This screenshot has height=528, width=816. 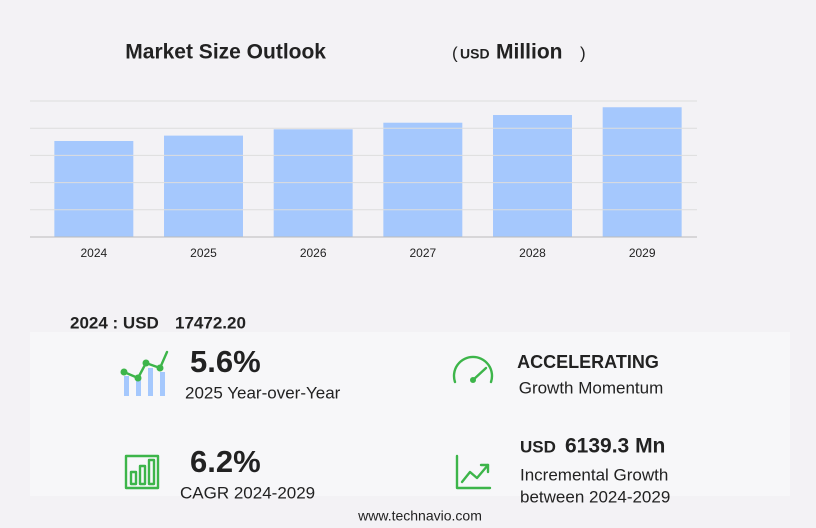 What do you see at coordinates (538, 446) in the screenshot?
I see `kpi-currency: USD` at bounding box center [538, 446].